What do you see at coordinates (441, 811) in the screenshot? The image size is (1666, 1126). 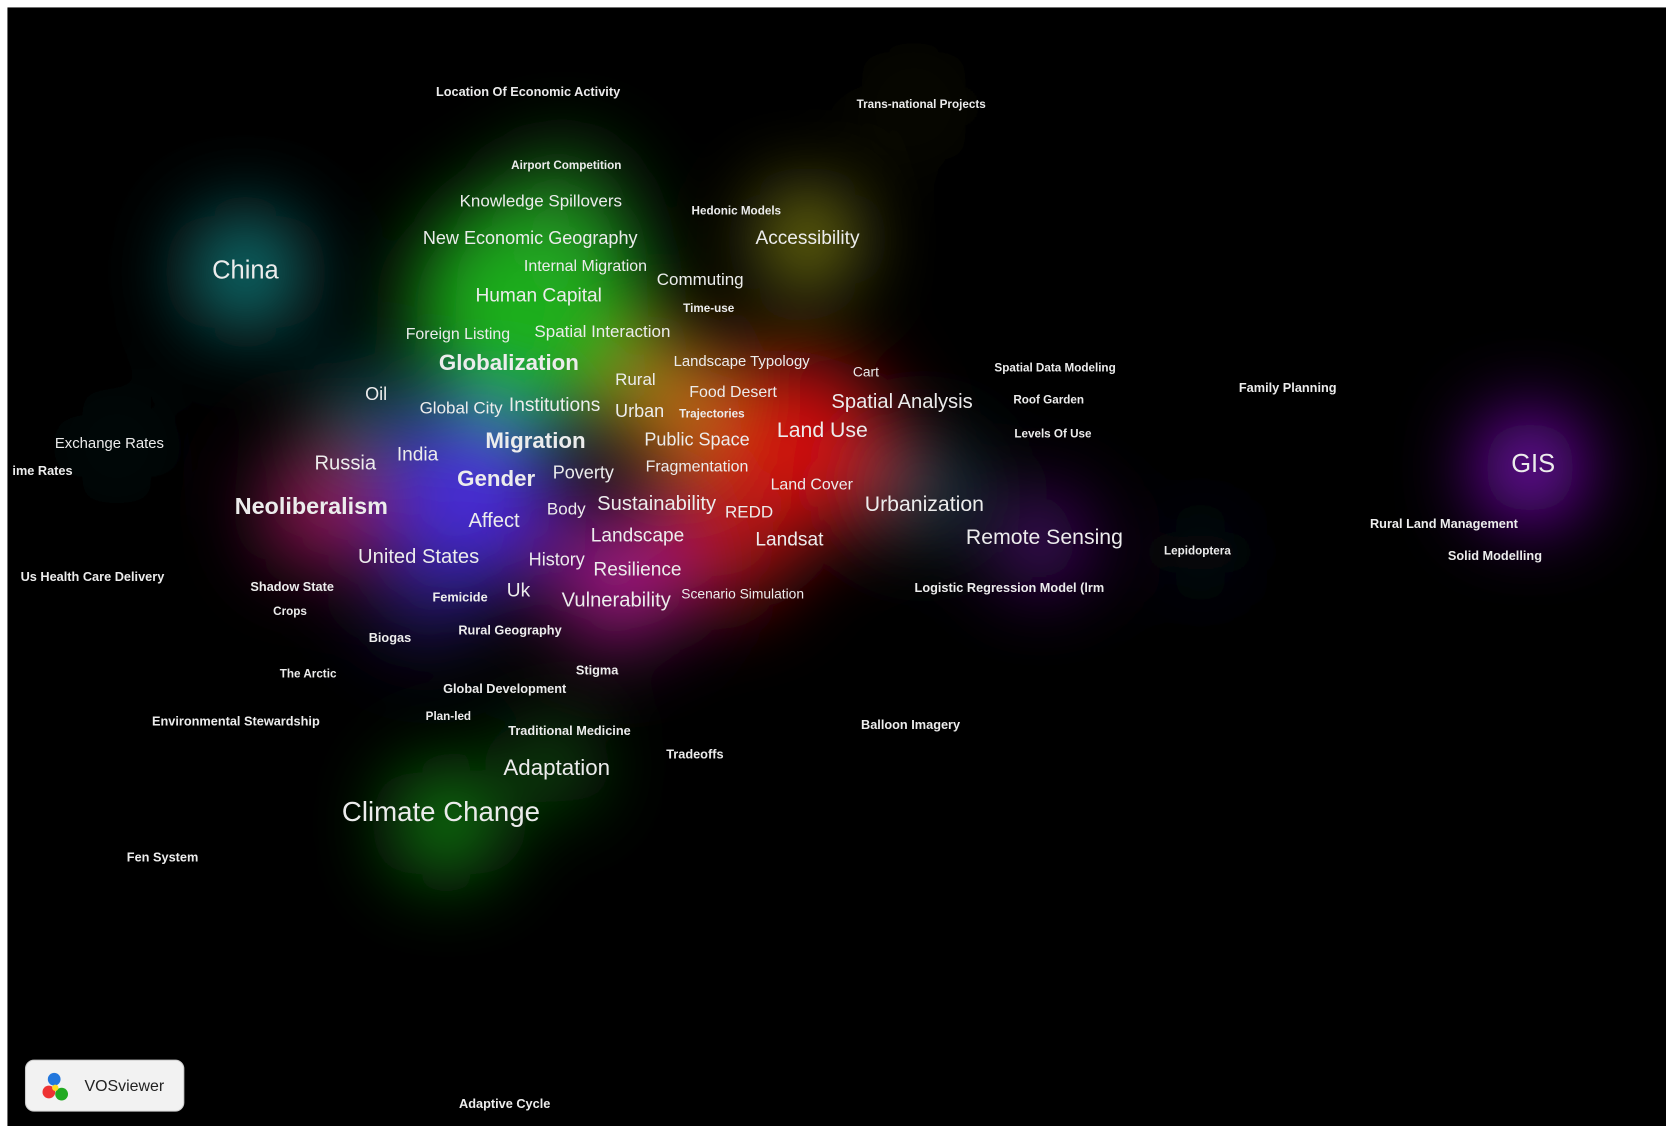 I see `term-label: Climate Change` at bounding box center [441, 811].